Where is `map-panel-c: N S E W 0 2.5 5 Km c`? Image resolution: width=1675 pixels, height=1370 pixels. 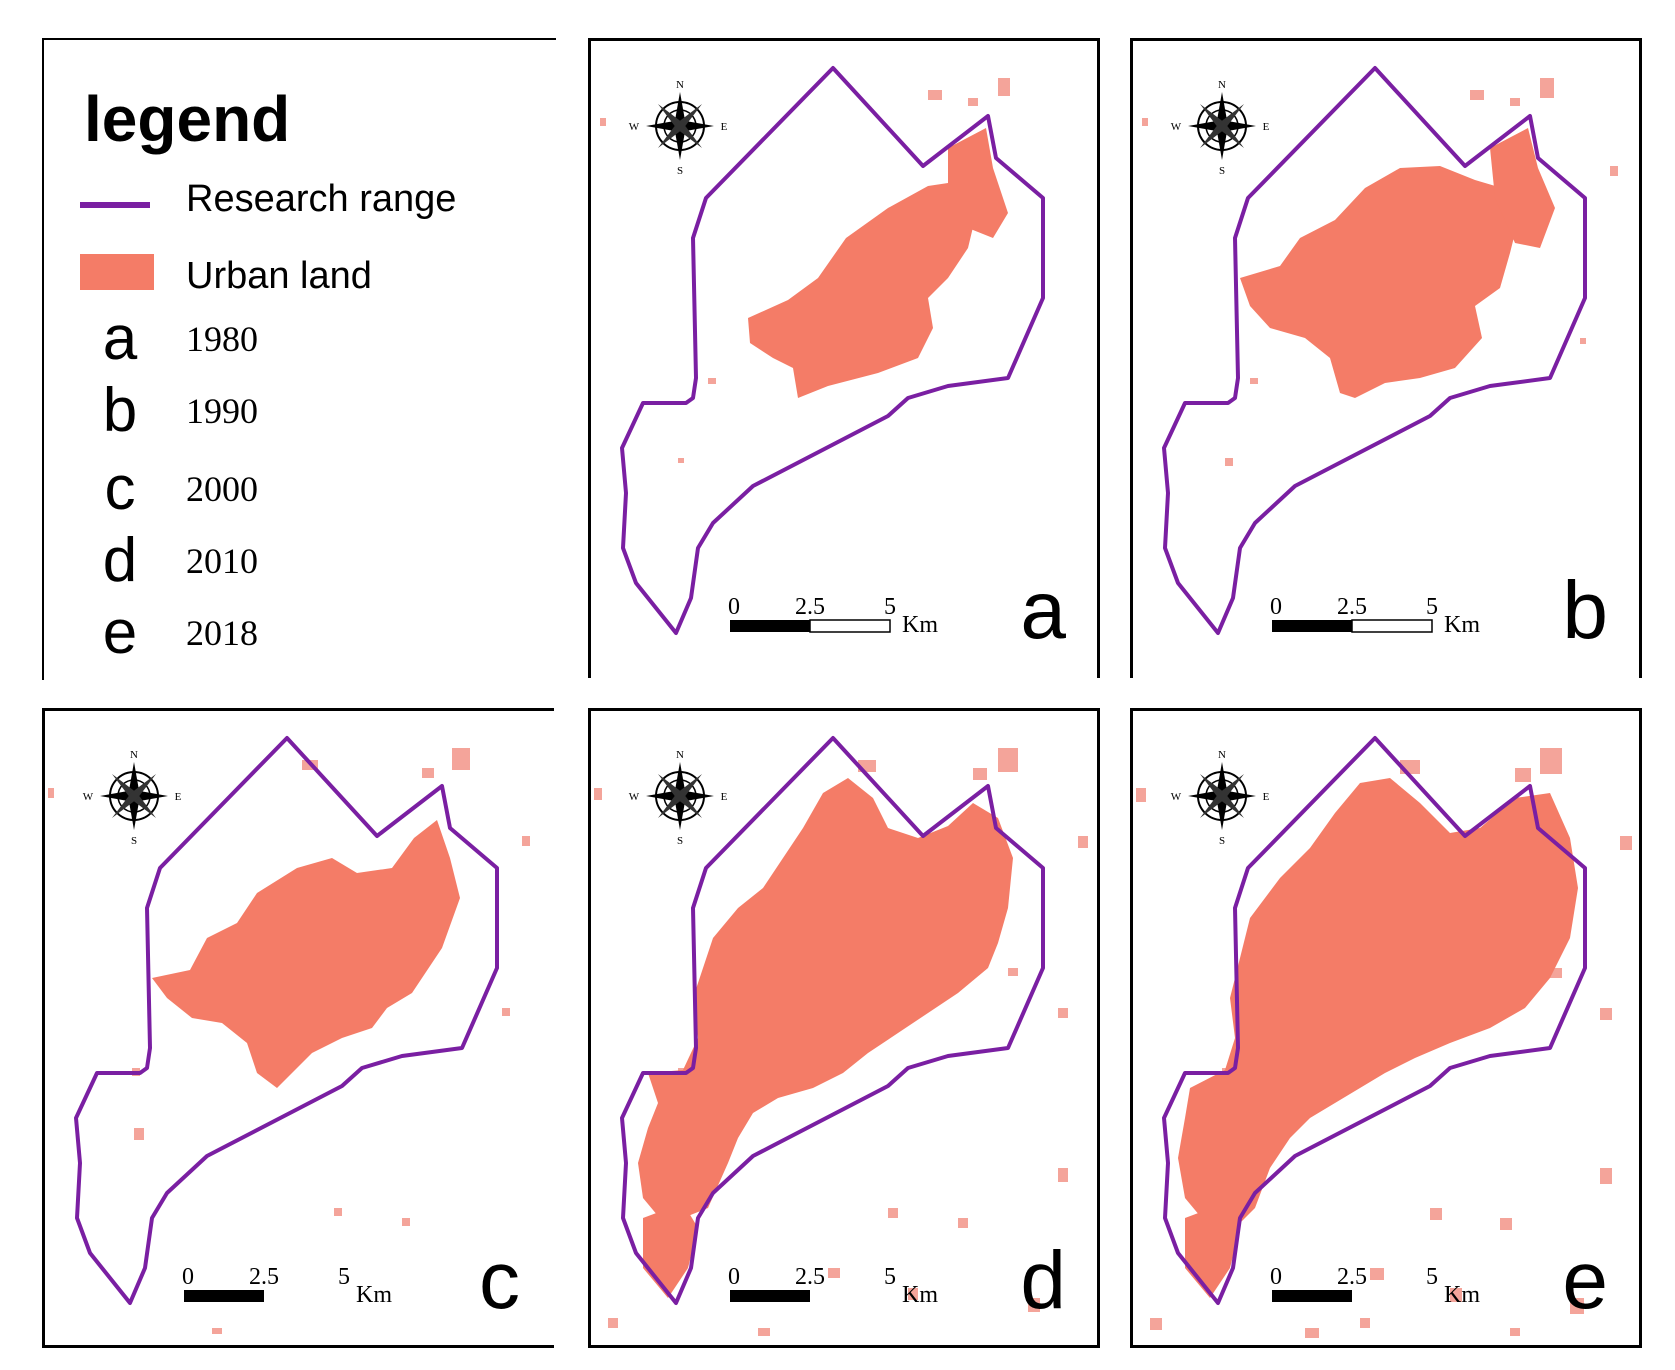
map-panel-c: N S E W 0 2.5 5 Km c is located at coordinates (298, 1028).